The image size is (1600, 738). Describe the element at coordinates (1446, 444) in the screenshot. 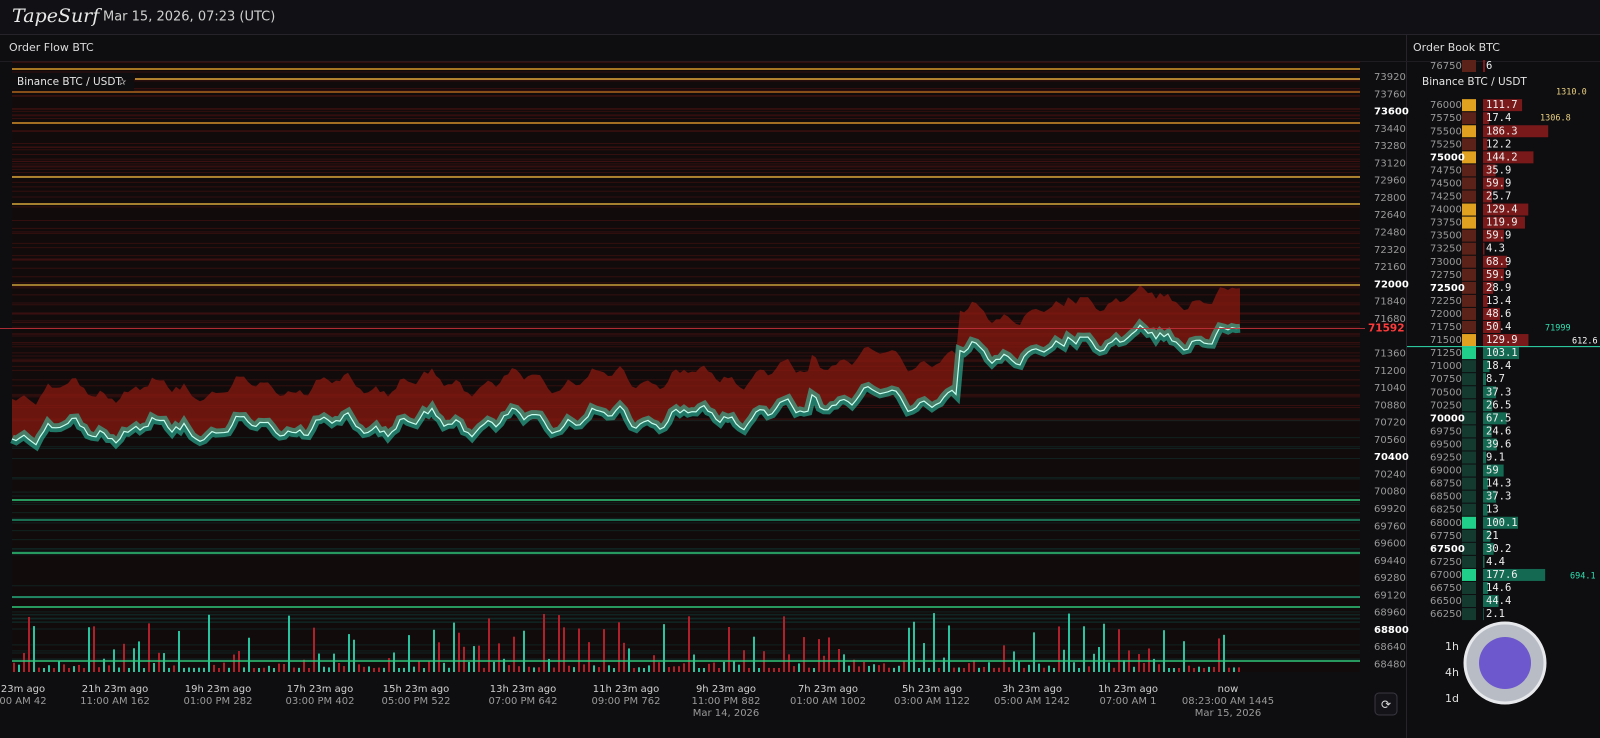

I see `book-price: 69500` at that location.